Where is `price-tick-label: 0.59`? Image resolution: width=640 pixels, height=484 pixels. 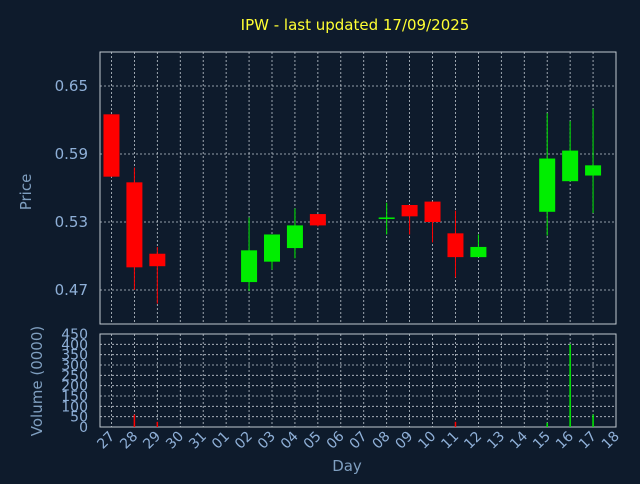 price-tick-label: 0.59 is located at coordinates (71, 154).